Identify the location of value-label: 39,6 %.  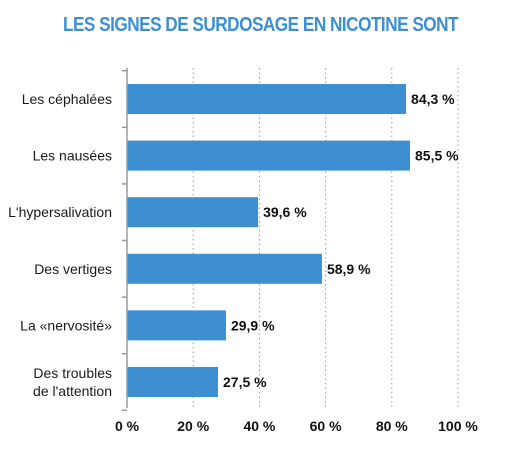
(285, 212).